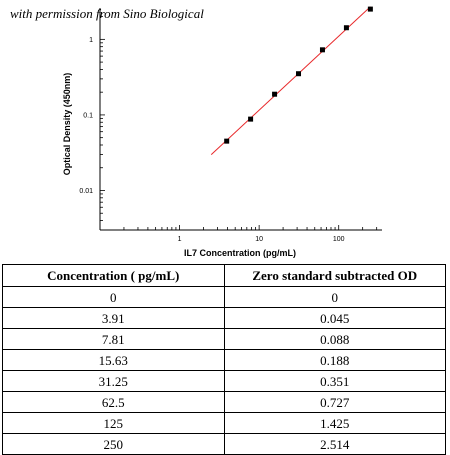  What do you see at coordinates (67, 124) in the screenshot?
I see `y-axis-label: Optical Density (450nm)` at bounding box center [67, 124].